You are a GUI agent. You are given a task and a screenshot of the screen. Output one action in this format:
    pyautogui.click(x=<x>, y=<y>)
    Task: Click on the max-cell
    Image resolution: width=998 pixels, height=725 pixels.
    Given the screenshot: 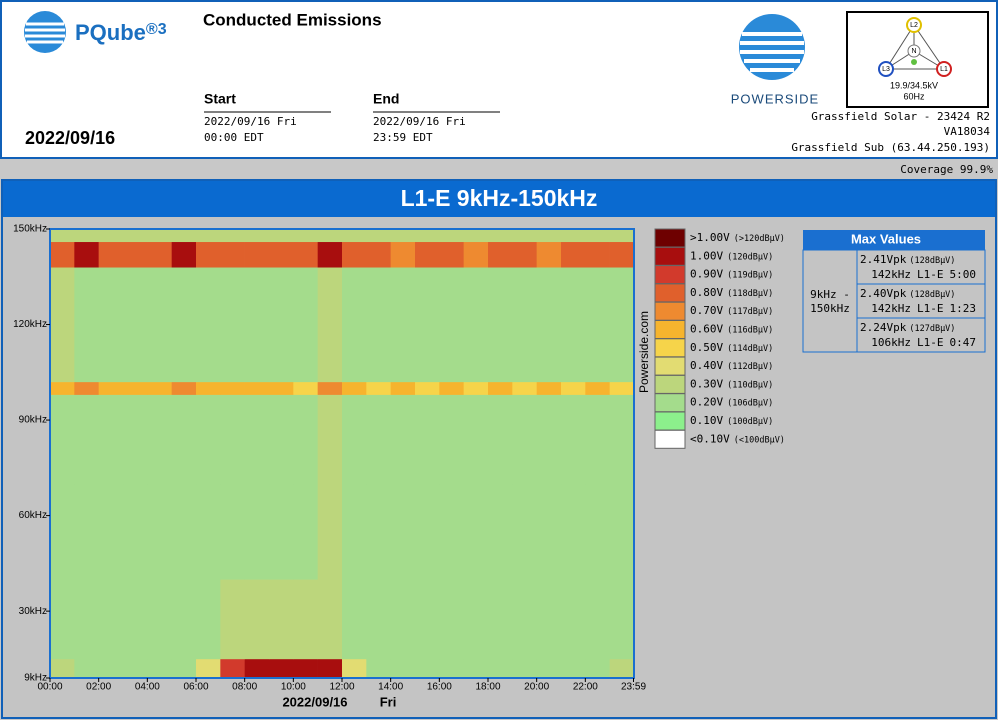 What is the action you would take?
    pyautogui.click(x=921, y=335)
    